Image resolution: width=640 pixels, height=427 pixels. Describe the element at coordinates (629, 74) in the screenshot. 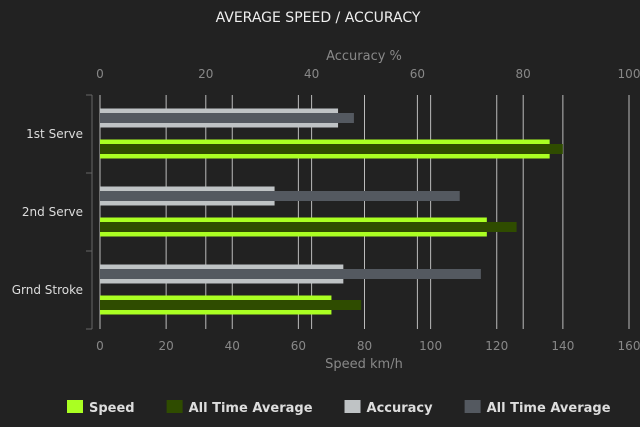

I see `top-tick-label: 100` at that location.